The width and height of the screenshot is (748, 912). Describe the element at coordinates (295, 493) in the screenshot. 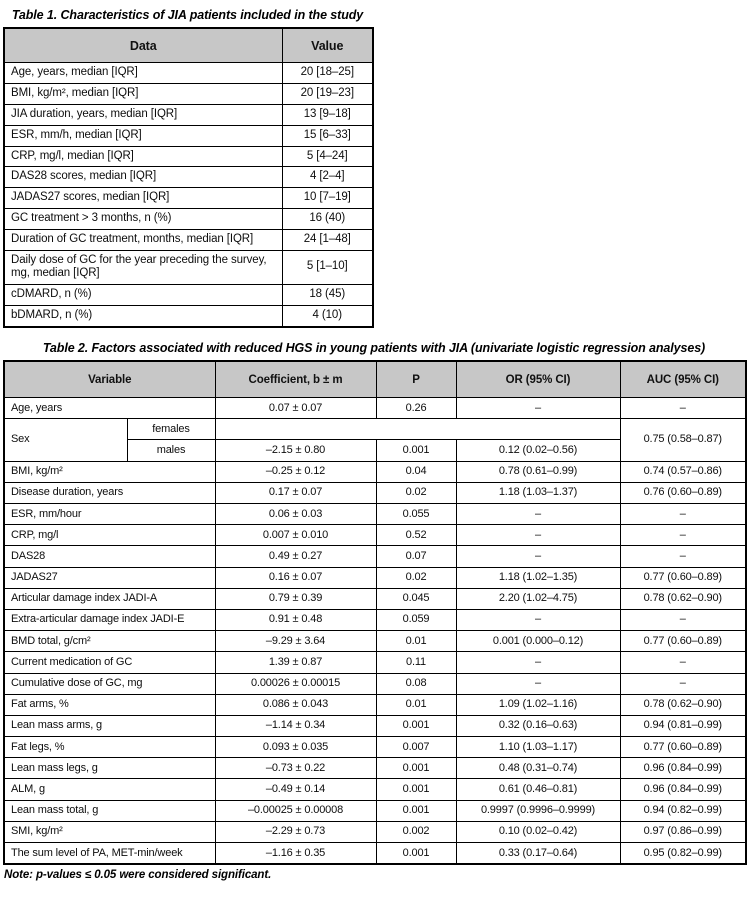

I see `t2-coefficient-cell: 0.17 ± 0.07` at that location.